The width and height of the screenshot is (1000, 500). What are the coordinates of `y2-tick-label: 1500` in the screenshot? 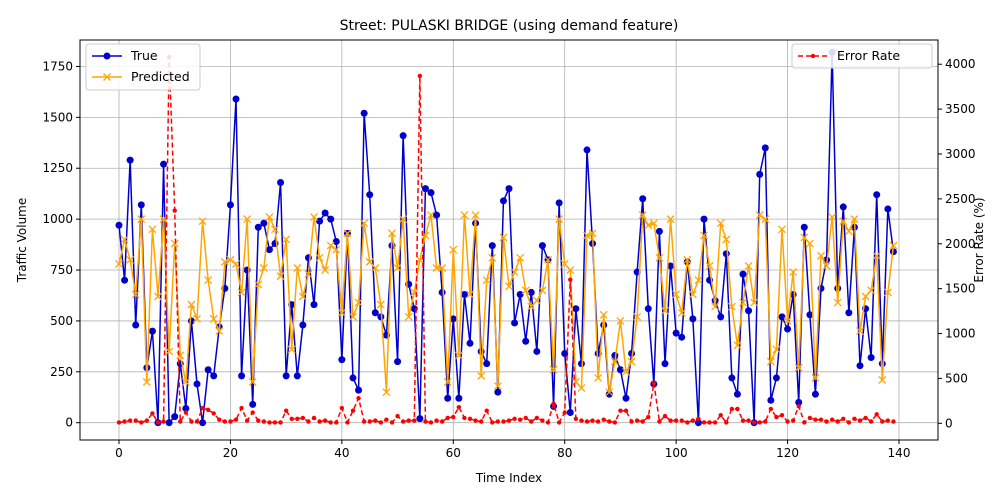 It's located at (960, 289).